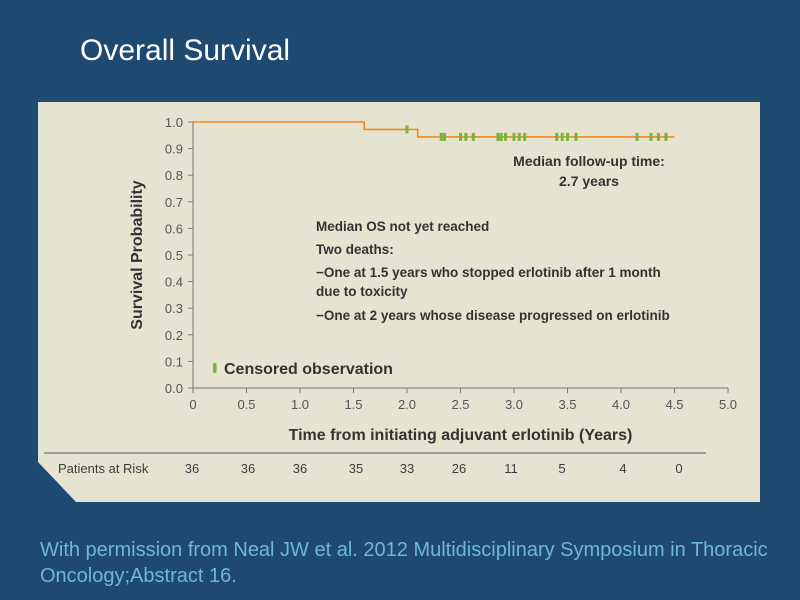  What do you see at coordinates (460, 404) in the screenshot?
I see `x-tick-label: 2.5` at bounding box center [460, 404].